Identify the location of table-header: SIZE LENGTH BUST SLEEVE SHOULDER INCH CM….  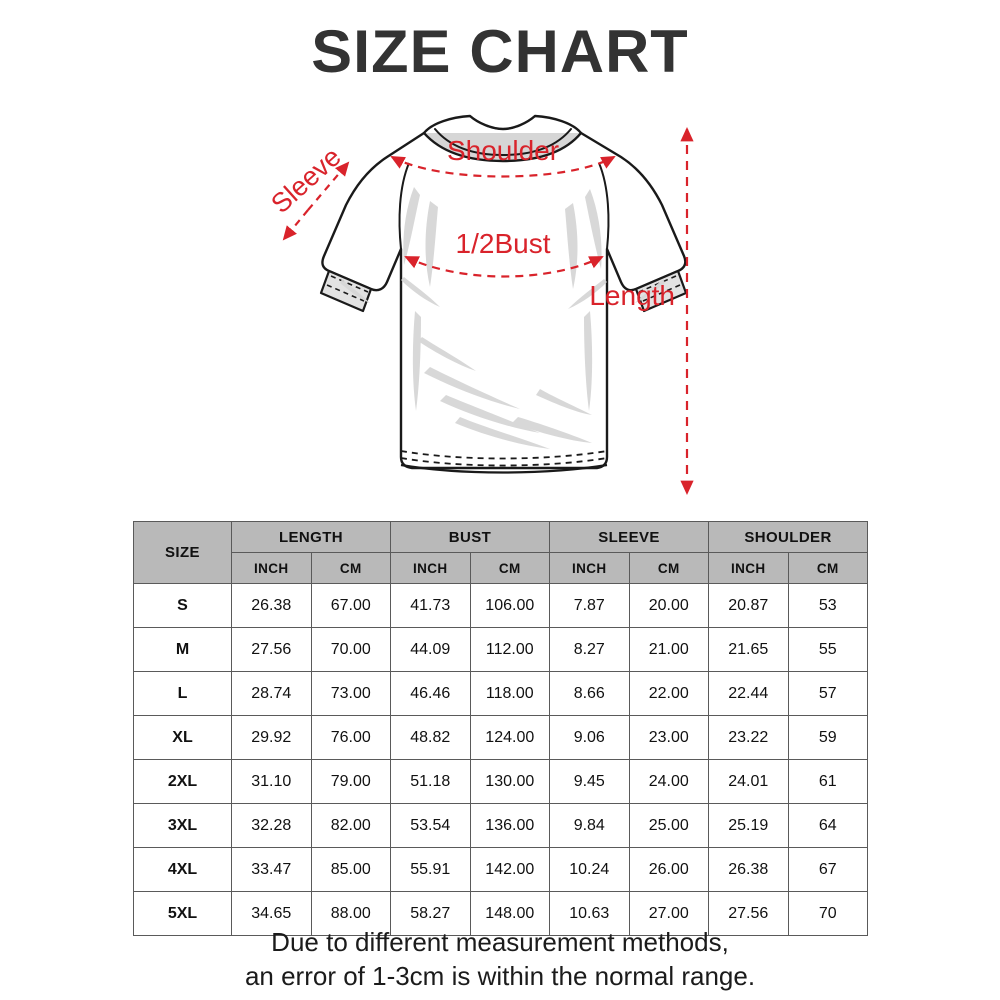
(501, 552).